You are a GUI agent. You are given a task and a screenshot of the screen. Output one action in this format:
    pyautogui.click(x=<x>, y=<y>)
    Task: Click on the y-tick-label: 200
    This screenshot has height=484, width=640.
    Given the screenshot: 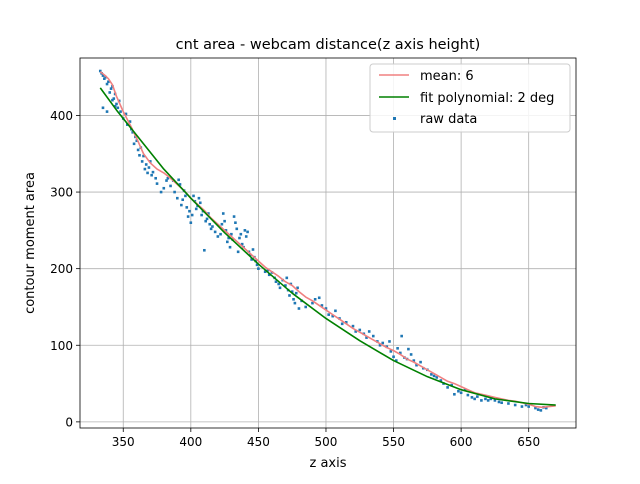 What is the action you would take?
    pyautogui.click(x=61, y=269)
    